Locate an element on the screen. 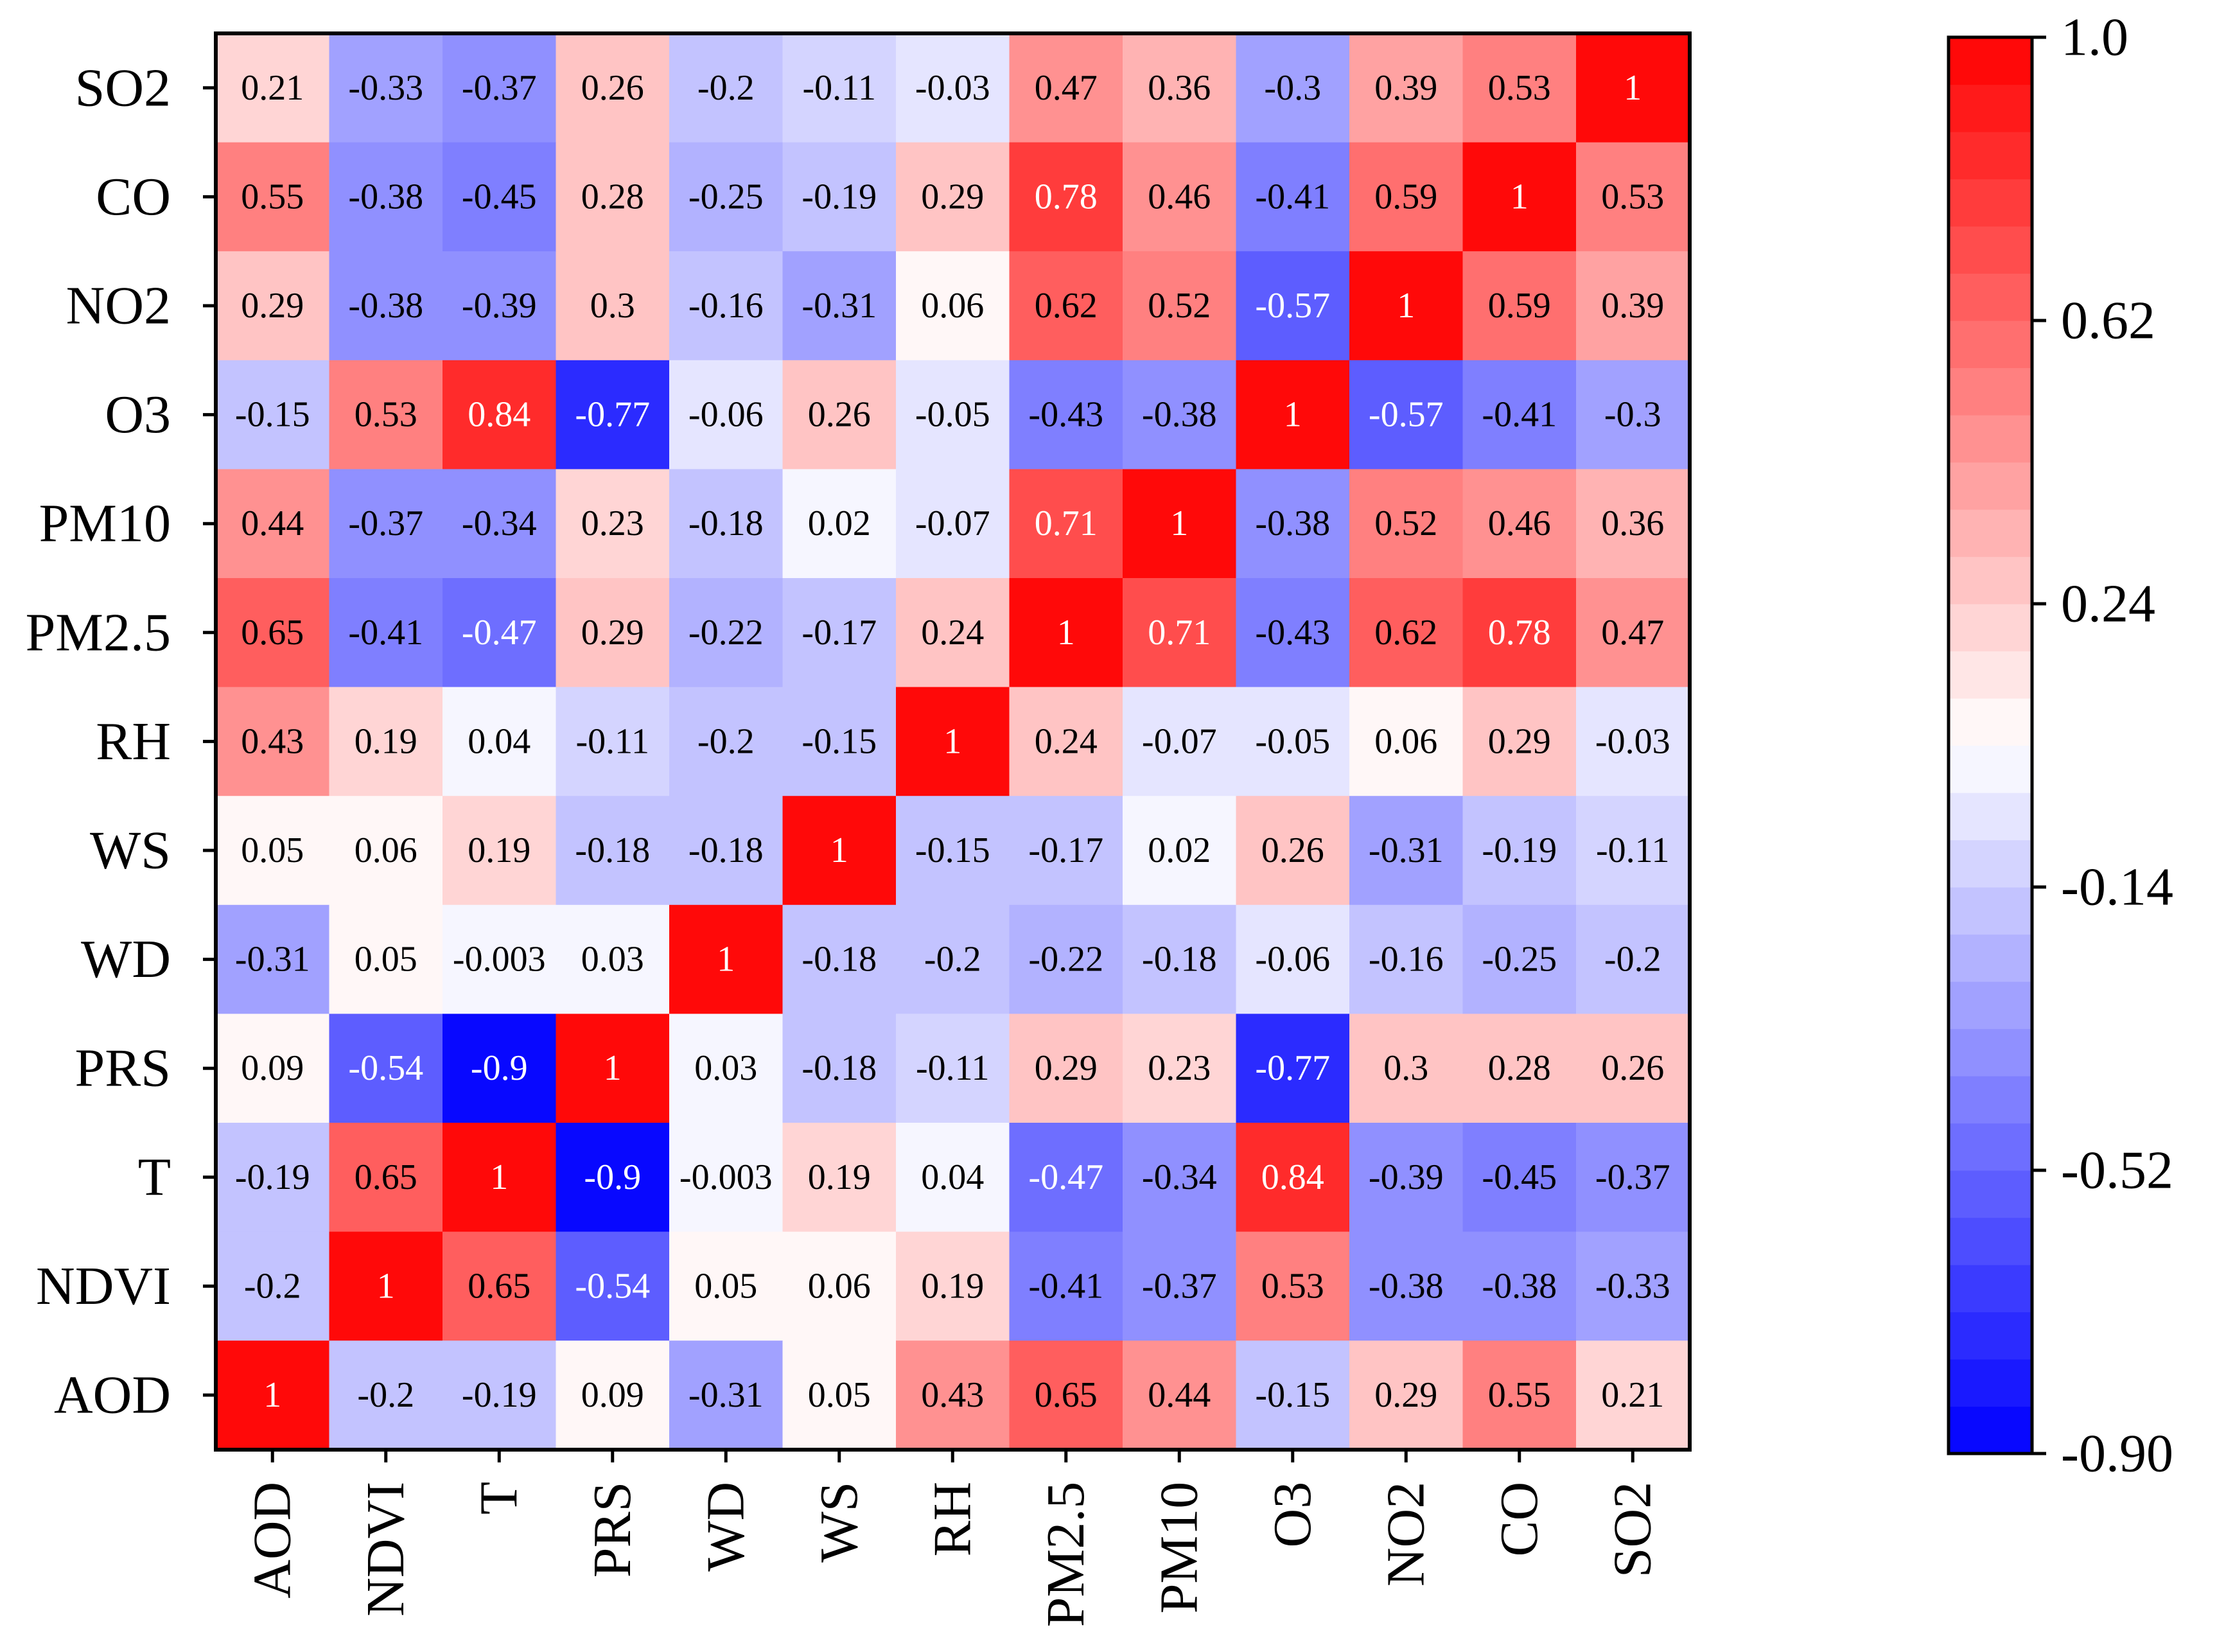 The width and height of the screenshot is (2217, 1652). y-axis: SO2 CO NO2 O3 PM10 PM2.5 RH WS WD PRS T NDVI AOD is located at coordinates (121, 741).